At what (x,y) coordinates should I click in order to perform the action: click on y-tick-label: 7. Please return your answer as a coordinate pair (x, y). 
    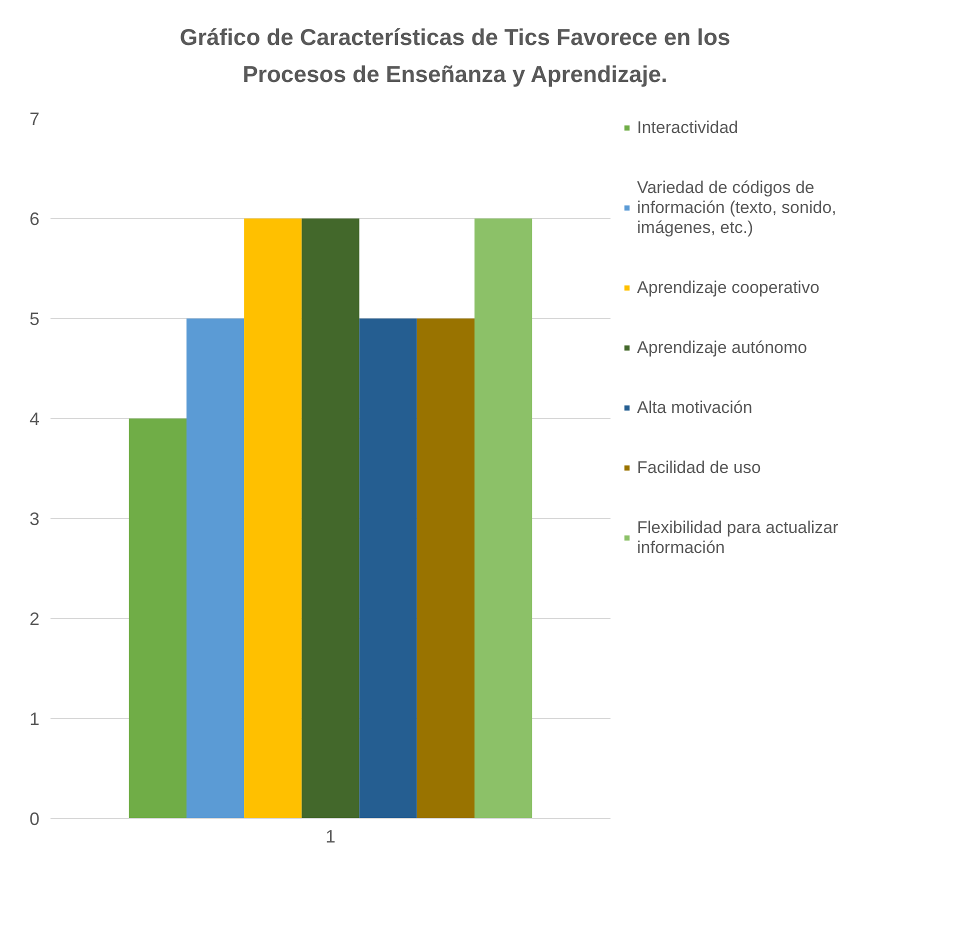
    Looking at the image, I should click on (34, 118).